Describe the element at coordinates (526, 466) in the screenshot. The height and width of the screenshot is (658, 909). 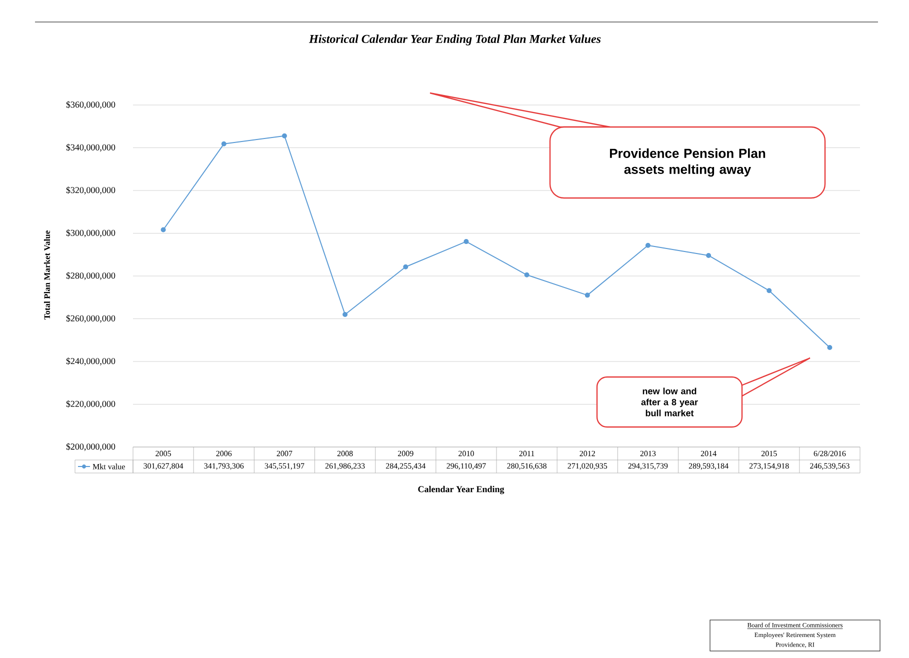
I see `data-label: 280,516,638` at that location.